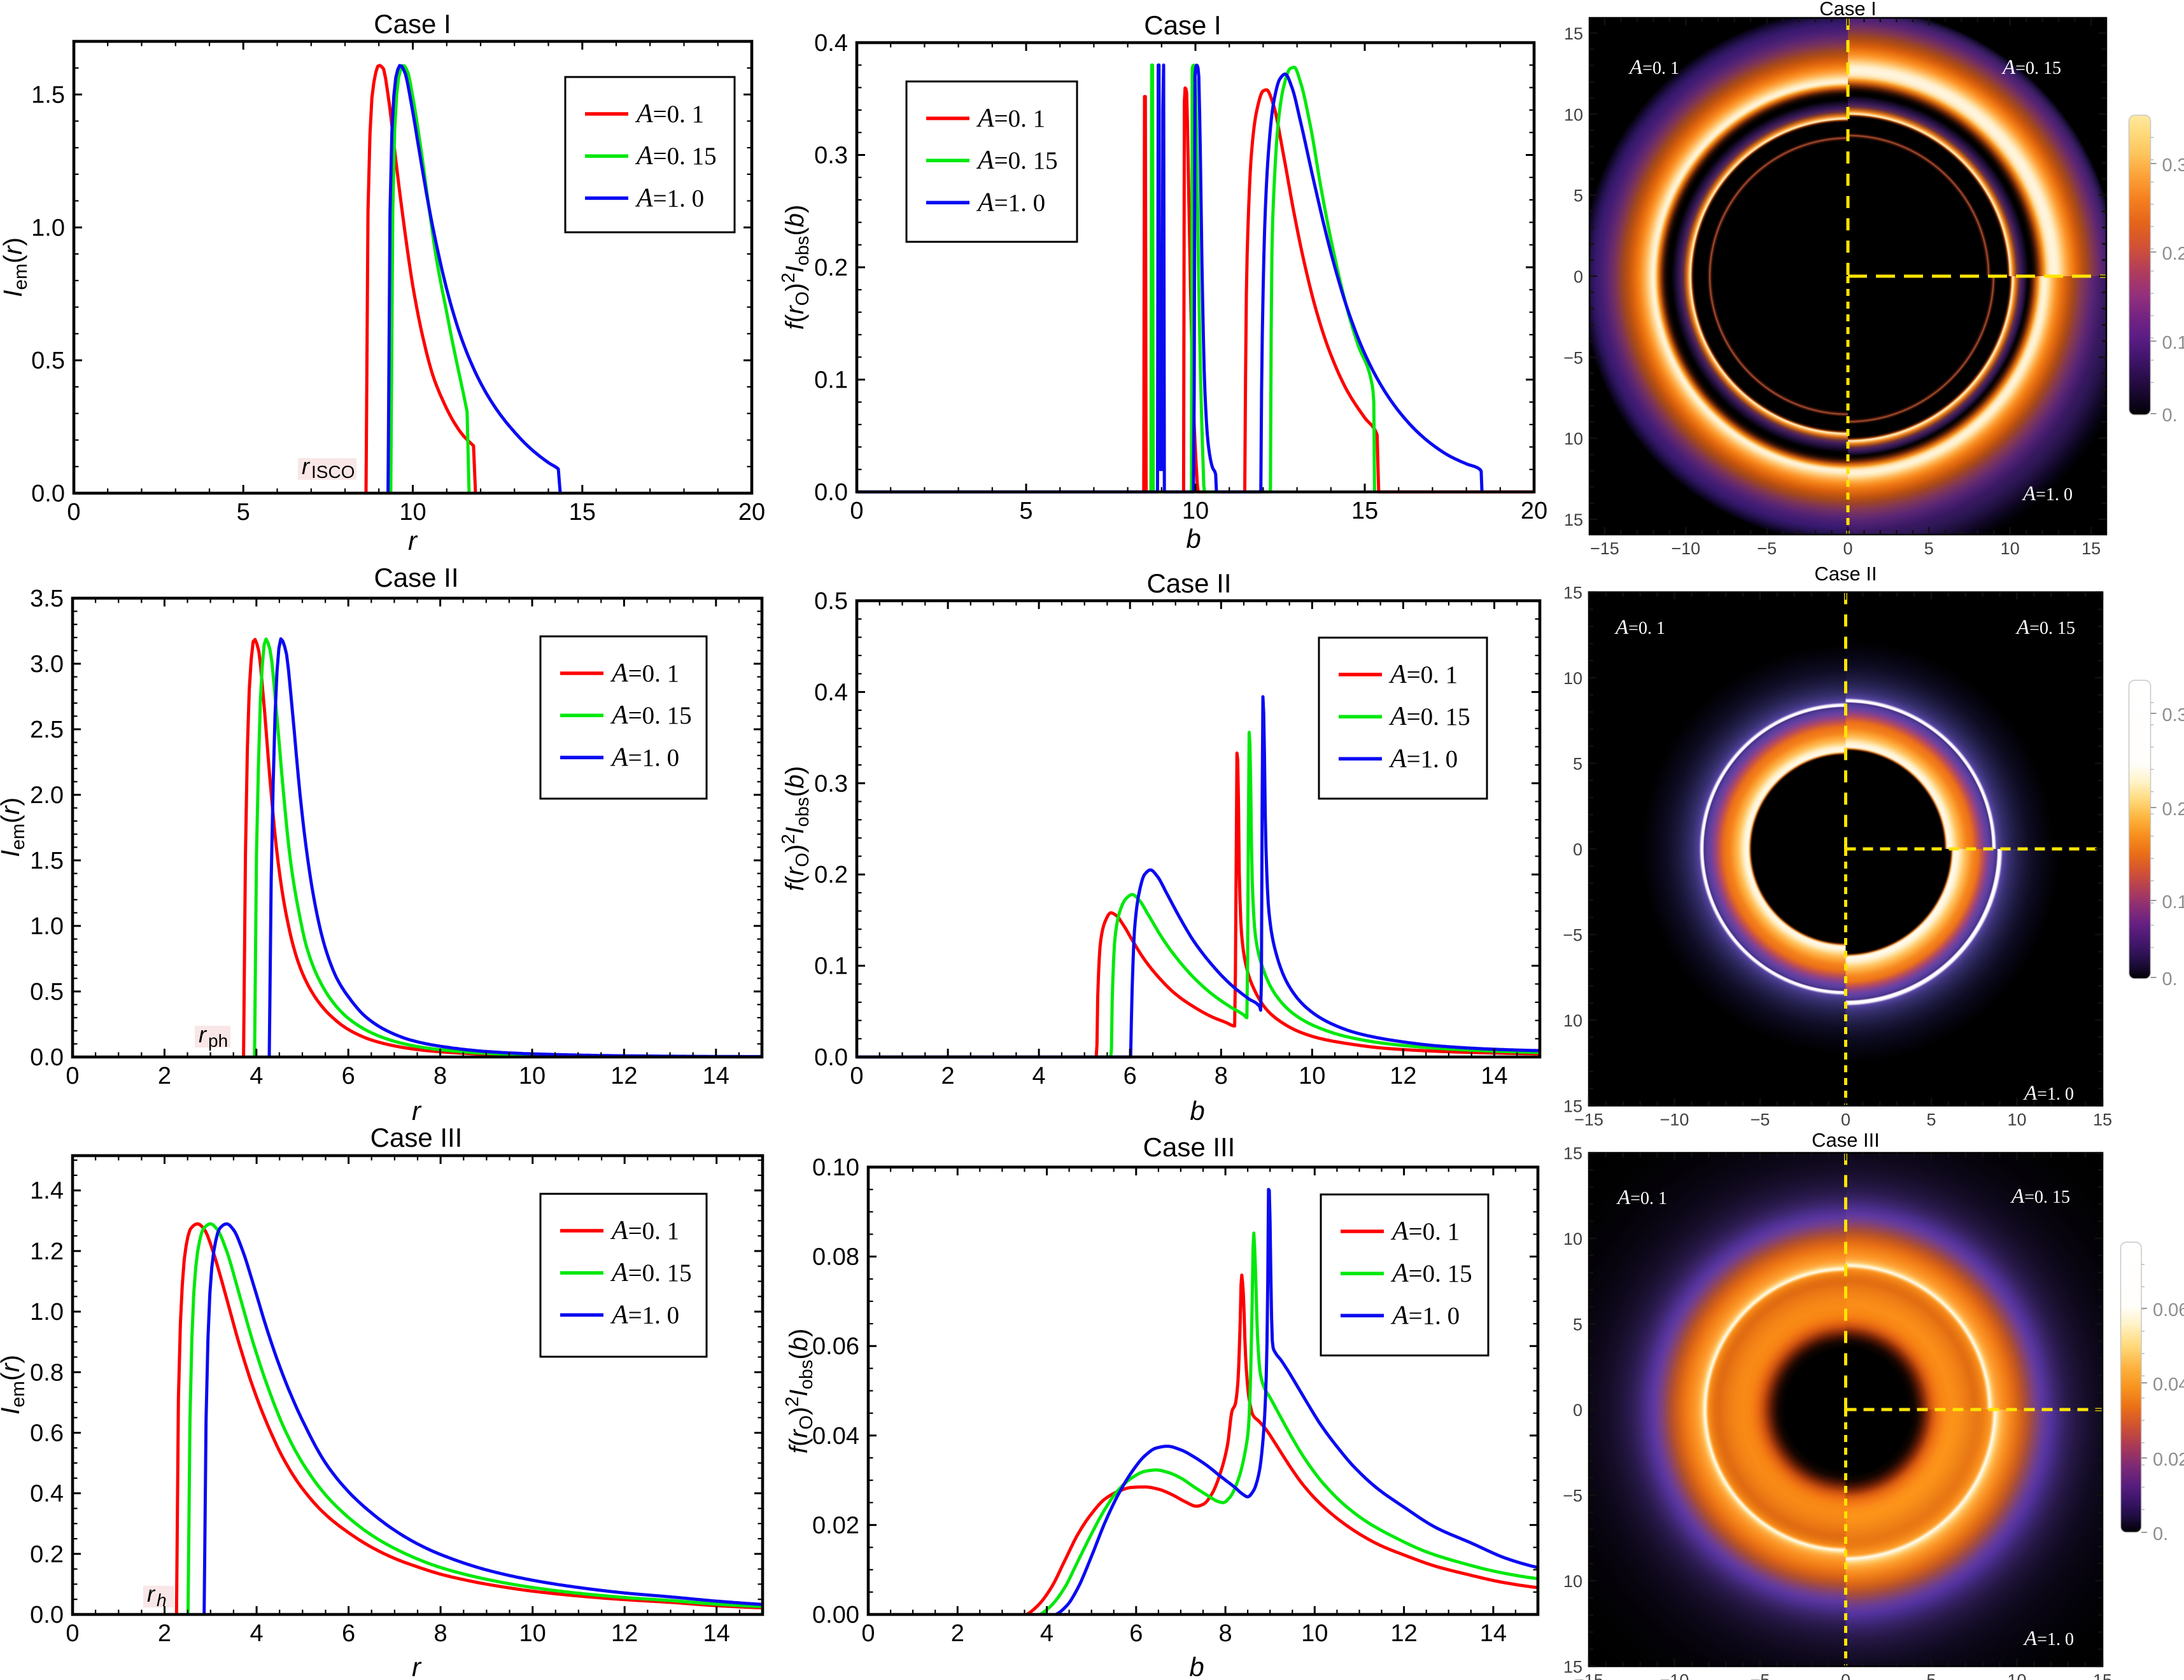  Describe the element at coordinates (47, 730) in the screenshot. I see `svg-text: 2.5` at that location.